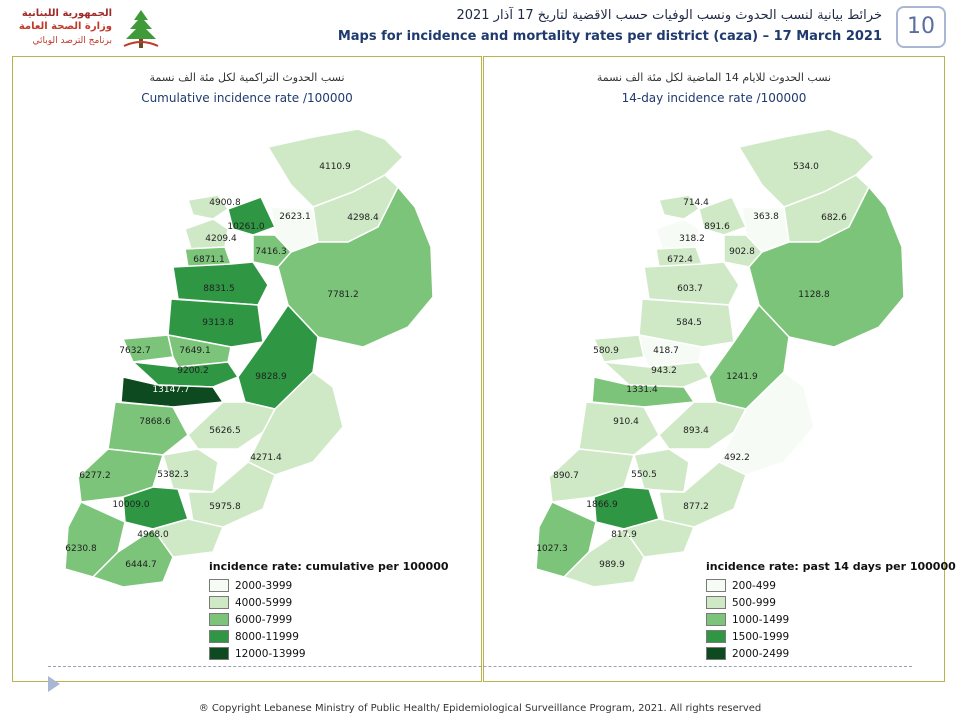  Describe the element at coordinates (606, 351) in the screenshot. I see `district-value-label: 580.9` at that location.